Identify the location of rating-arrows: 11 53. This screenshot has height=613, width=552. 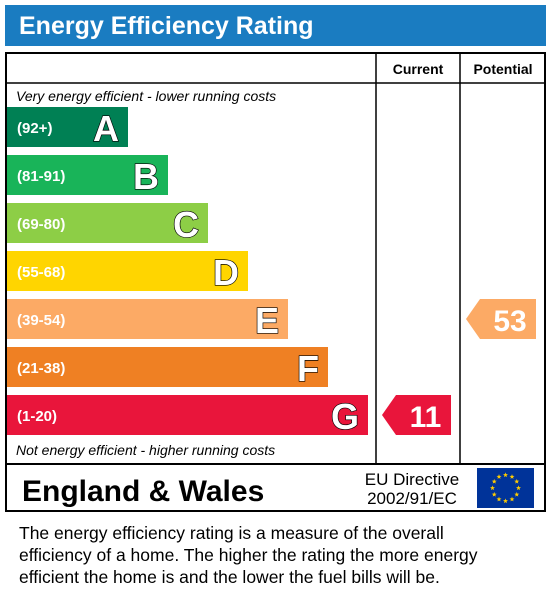
(459, 367).